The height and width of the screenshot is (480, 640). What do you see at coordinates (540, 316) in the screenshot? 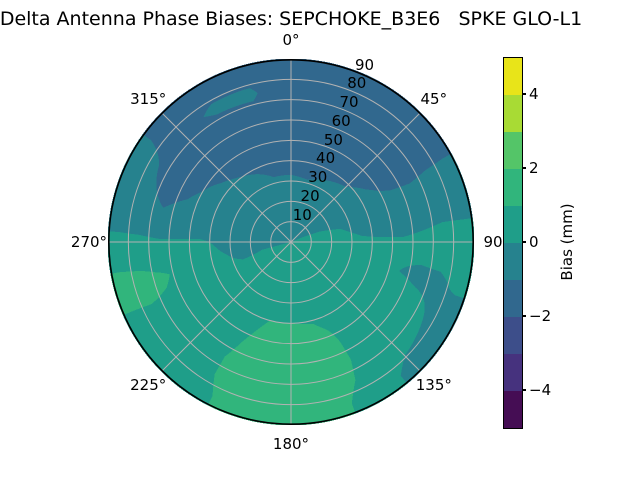
I see `colorbar-tick-label: −2` at bounding box center [540, 316].